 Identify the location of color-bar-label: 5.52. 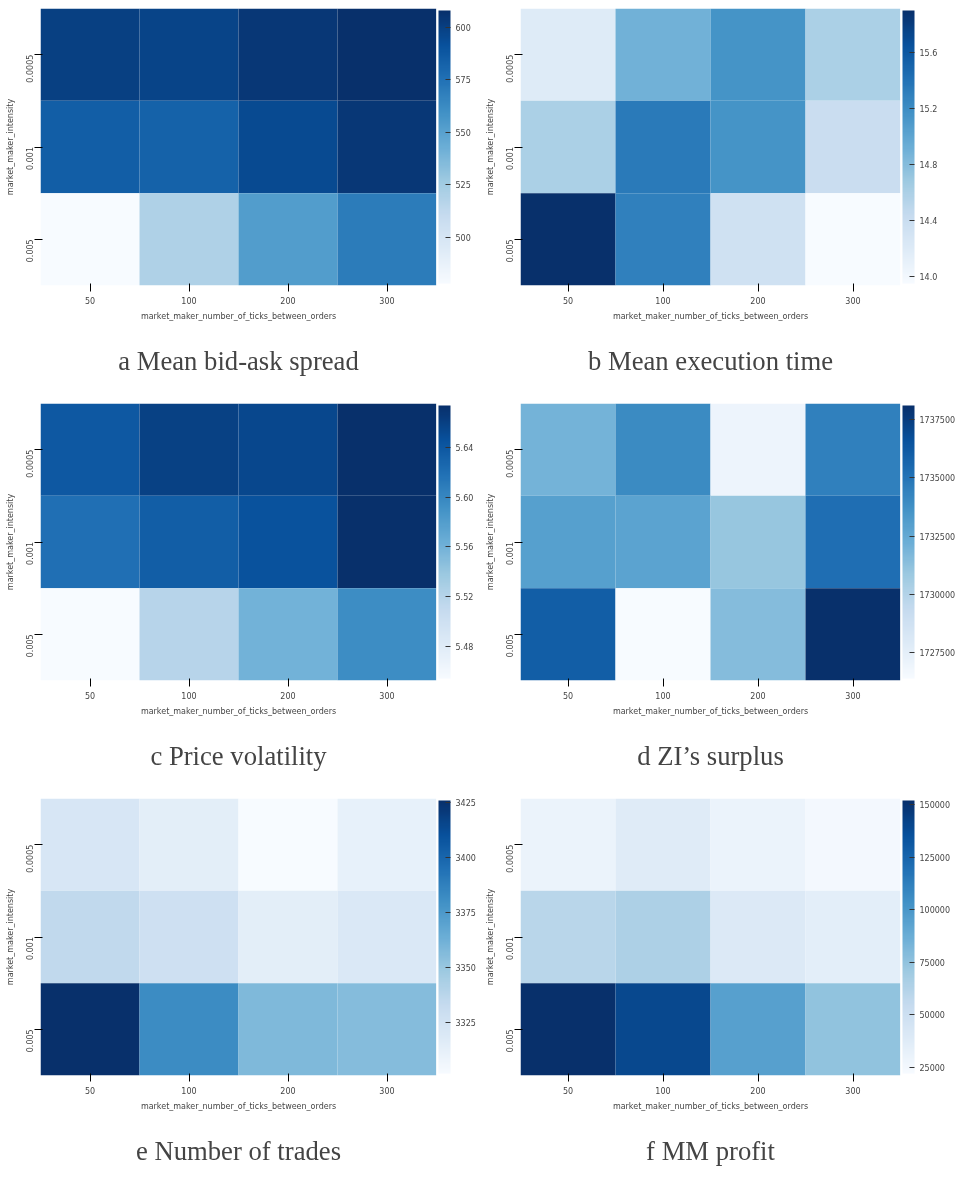
(464, 598).